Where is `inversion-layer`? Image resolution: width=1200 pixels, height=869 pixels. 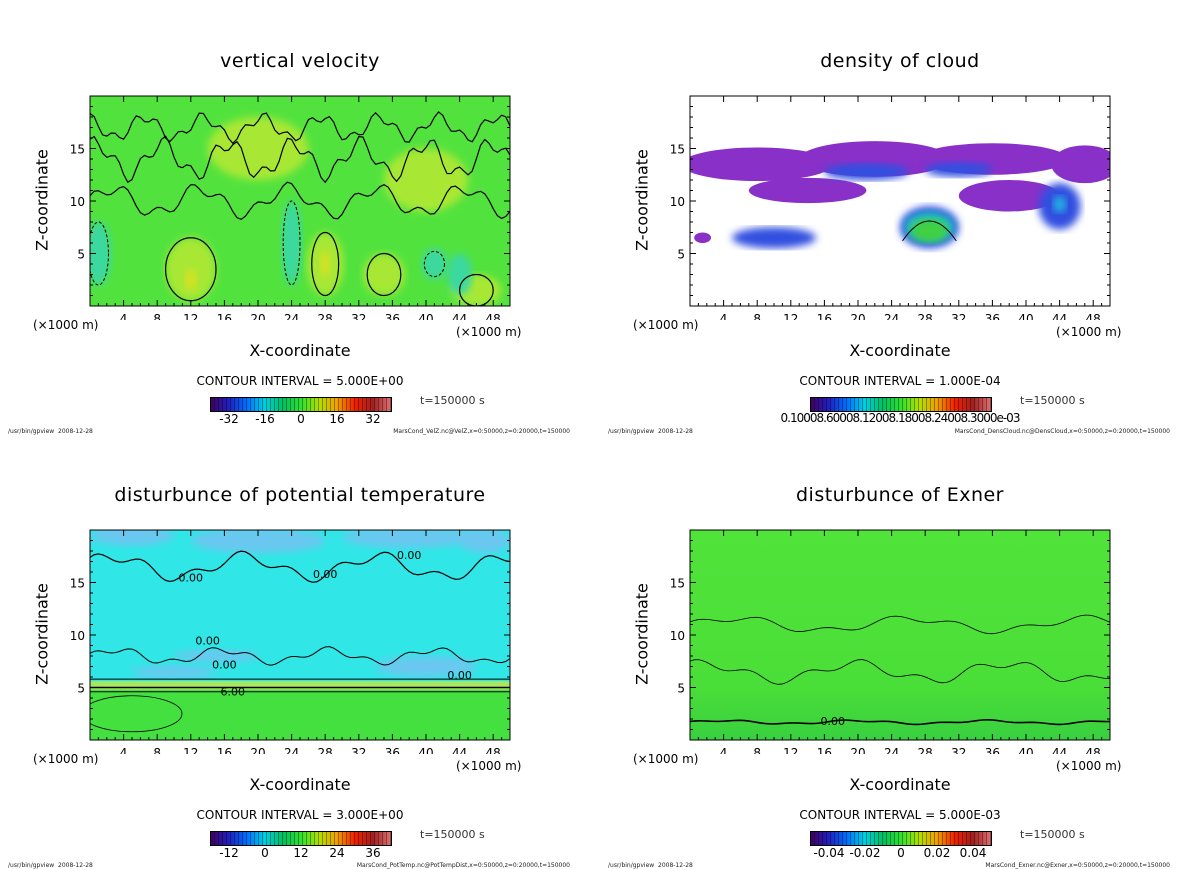 inversion-layer is located at coordinates (300, 685).